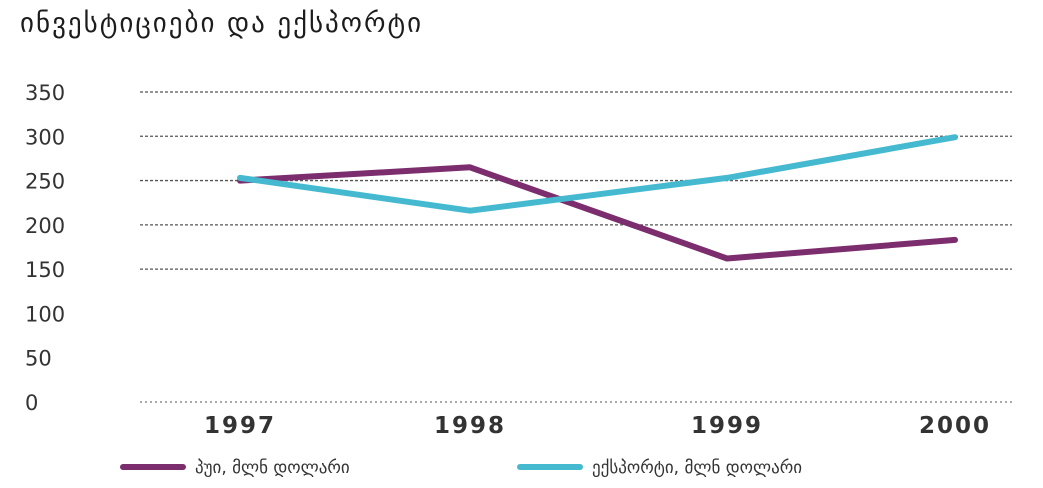 This screenshot has height=488, width=1043. What do you see at coordinates (45, 270) in the screenshot?
I see `y-tick-label: 150` at bounding box center [45, 270].